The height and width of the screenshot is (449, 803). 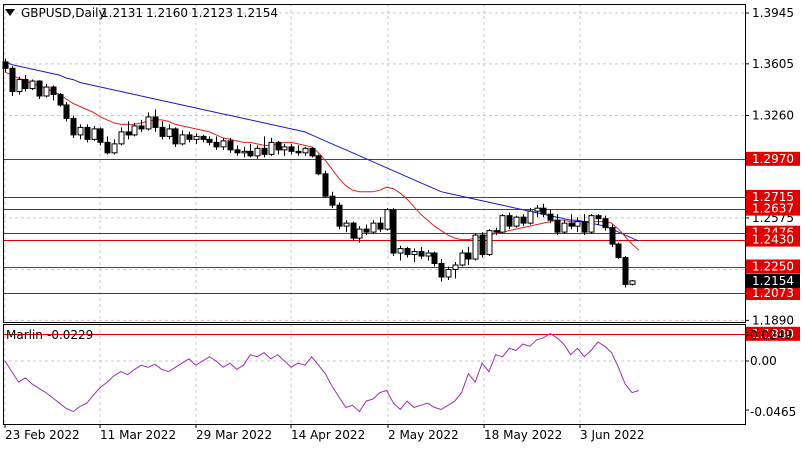 I want to click on current-price-tag, so click(x=773, y=280).